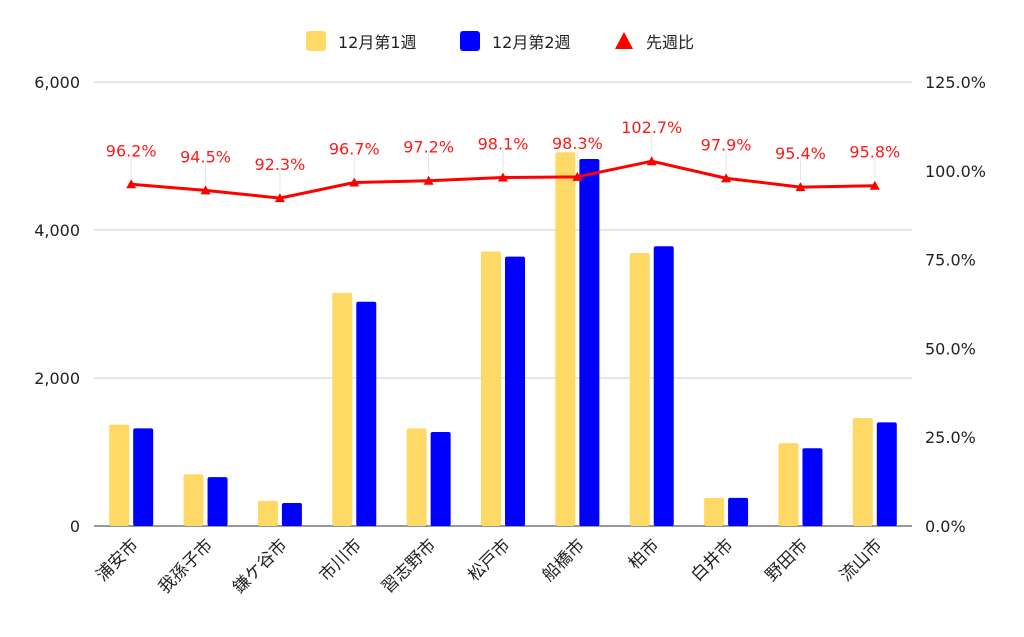 The width and height of the screenshot is (1024, 637). Describe the element at coordinates (955, 82) in the screenshot. I see `right-axis-tick-label: 125.0%` at that location.